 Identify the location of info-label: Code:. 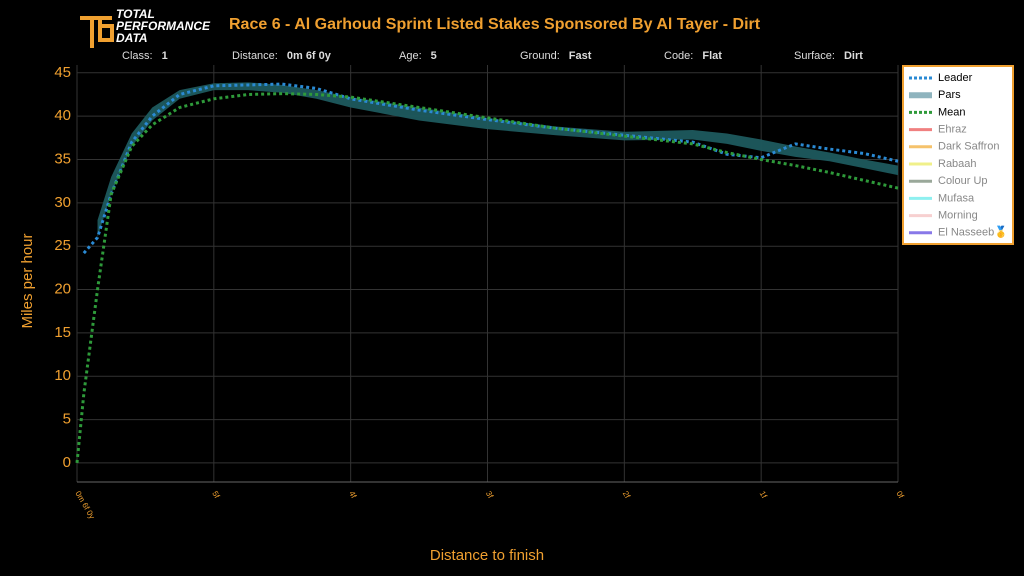
(678, 56).